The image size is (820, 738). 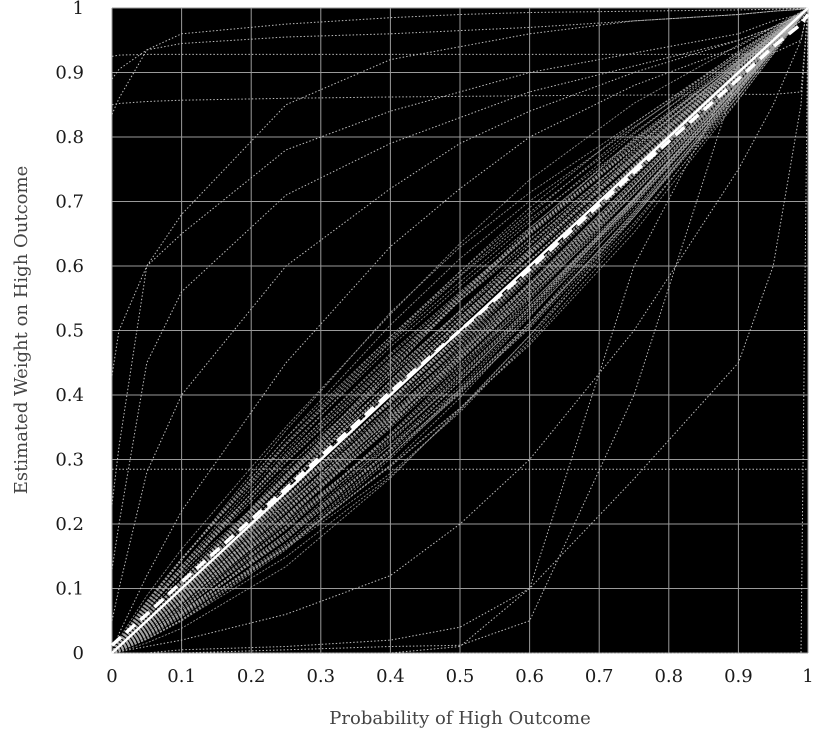 What do you see at coordinates (459, 718) in the screenshot?
I see `x-axis-label: Probability of High Outcome` at bounding box center [459, 718].